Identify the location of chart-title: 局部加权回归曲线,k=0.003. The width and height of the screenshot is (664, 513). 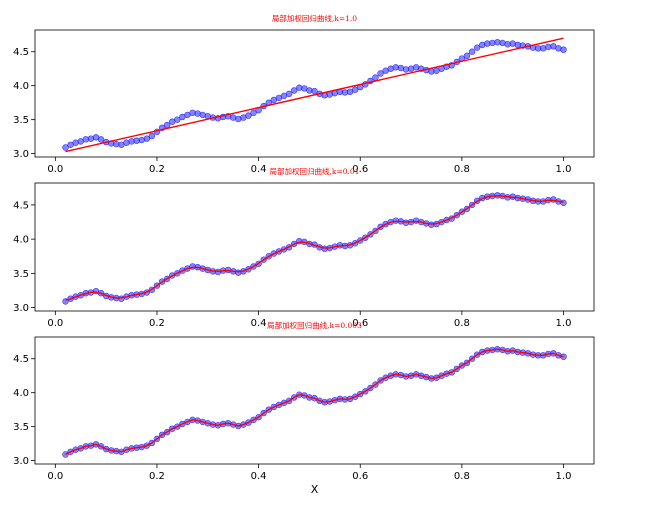
(314, 325).